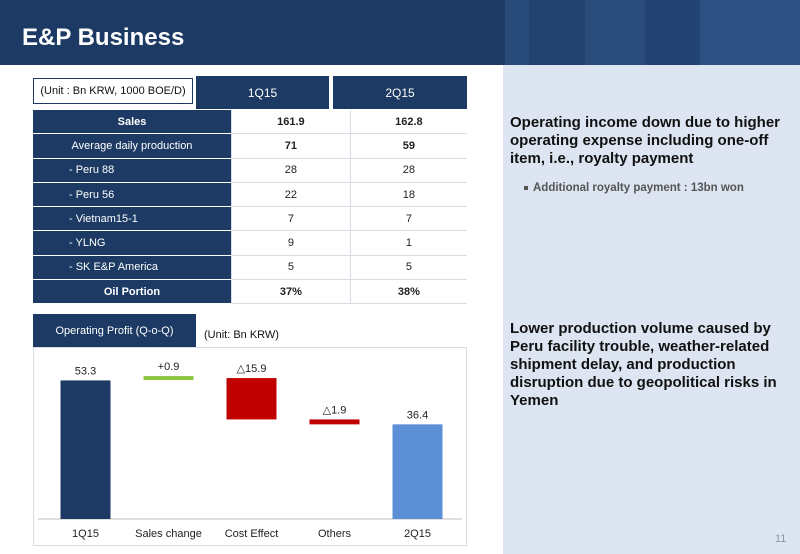 The height and width of the screenshot is (554, 800). I want to click on category-label: Cost Effect, so click(252, 534).